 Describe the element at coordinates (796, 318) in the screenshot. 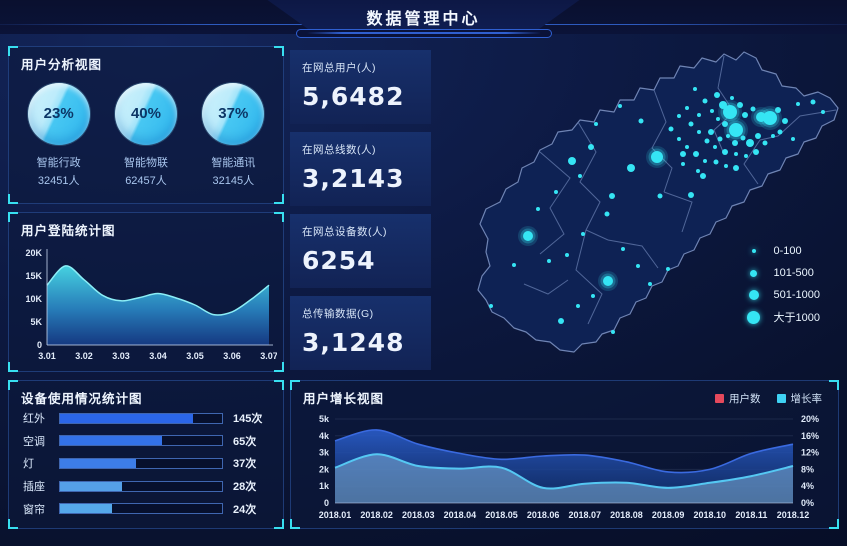

I see `map-legend-label: 大于1000` at that location.